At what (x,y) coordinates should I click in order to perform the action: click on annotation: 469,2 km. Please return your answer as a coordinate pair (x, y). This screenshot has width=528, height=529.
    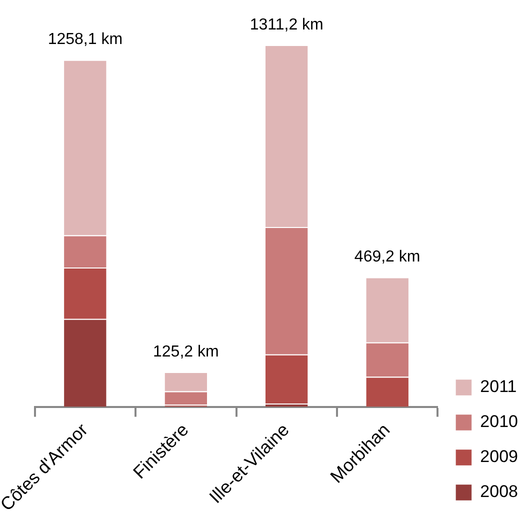
    Looking at the image, I should click on (387, 257).